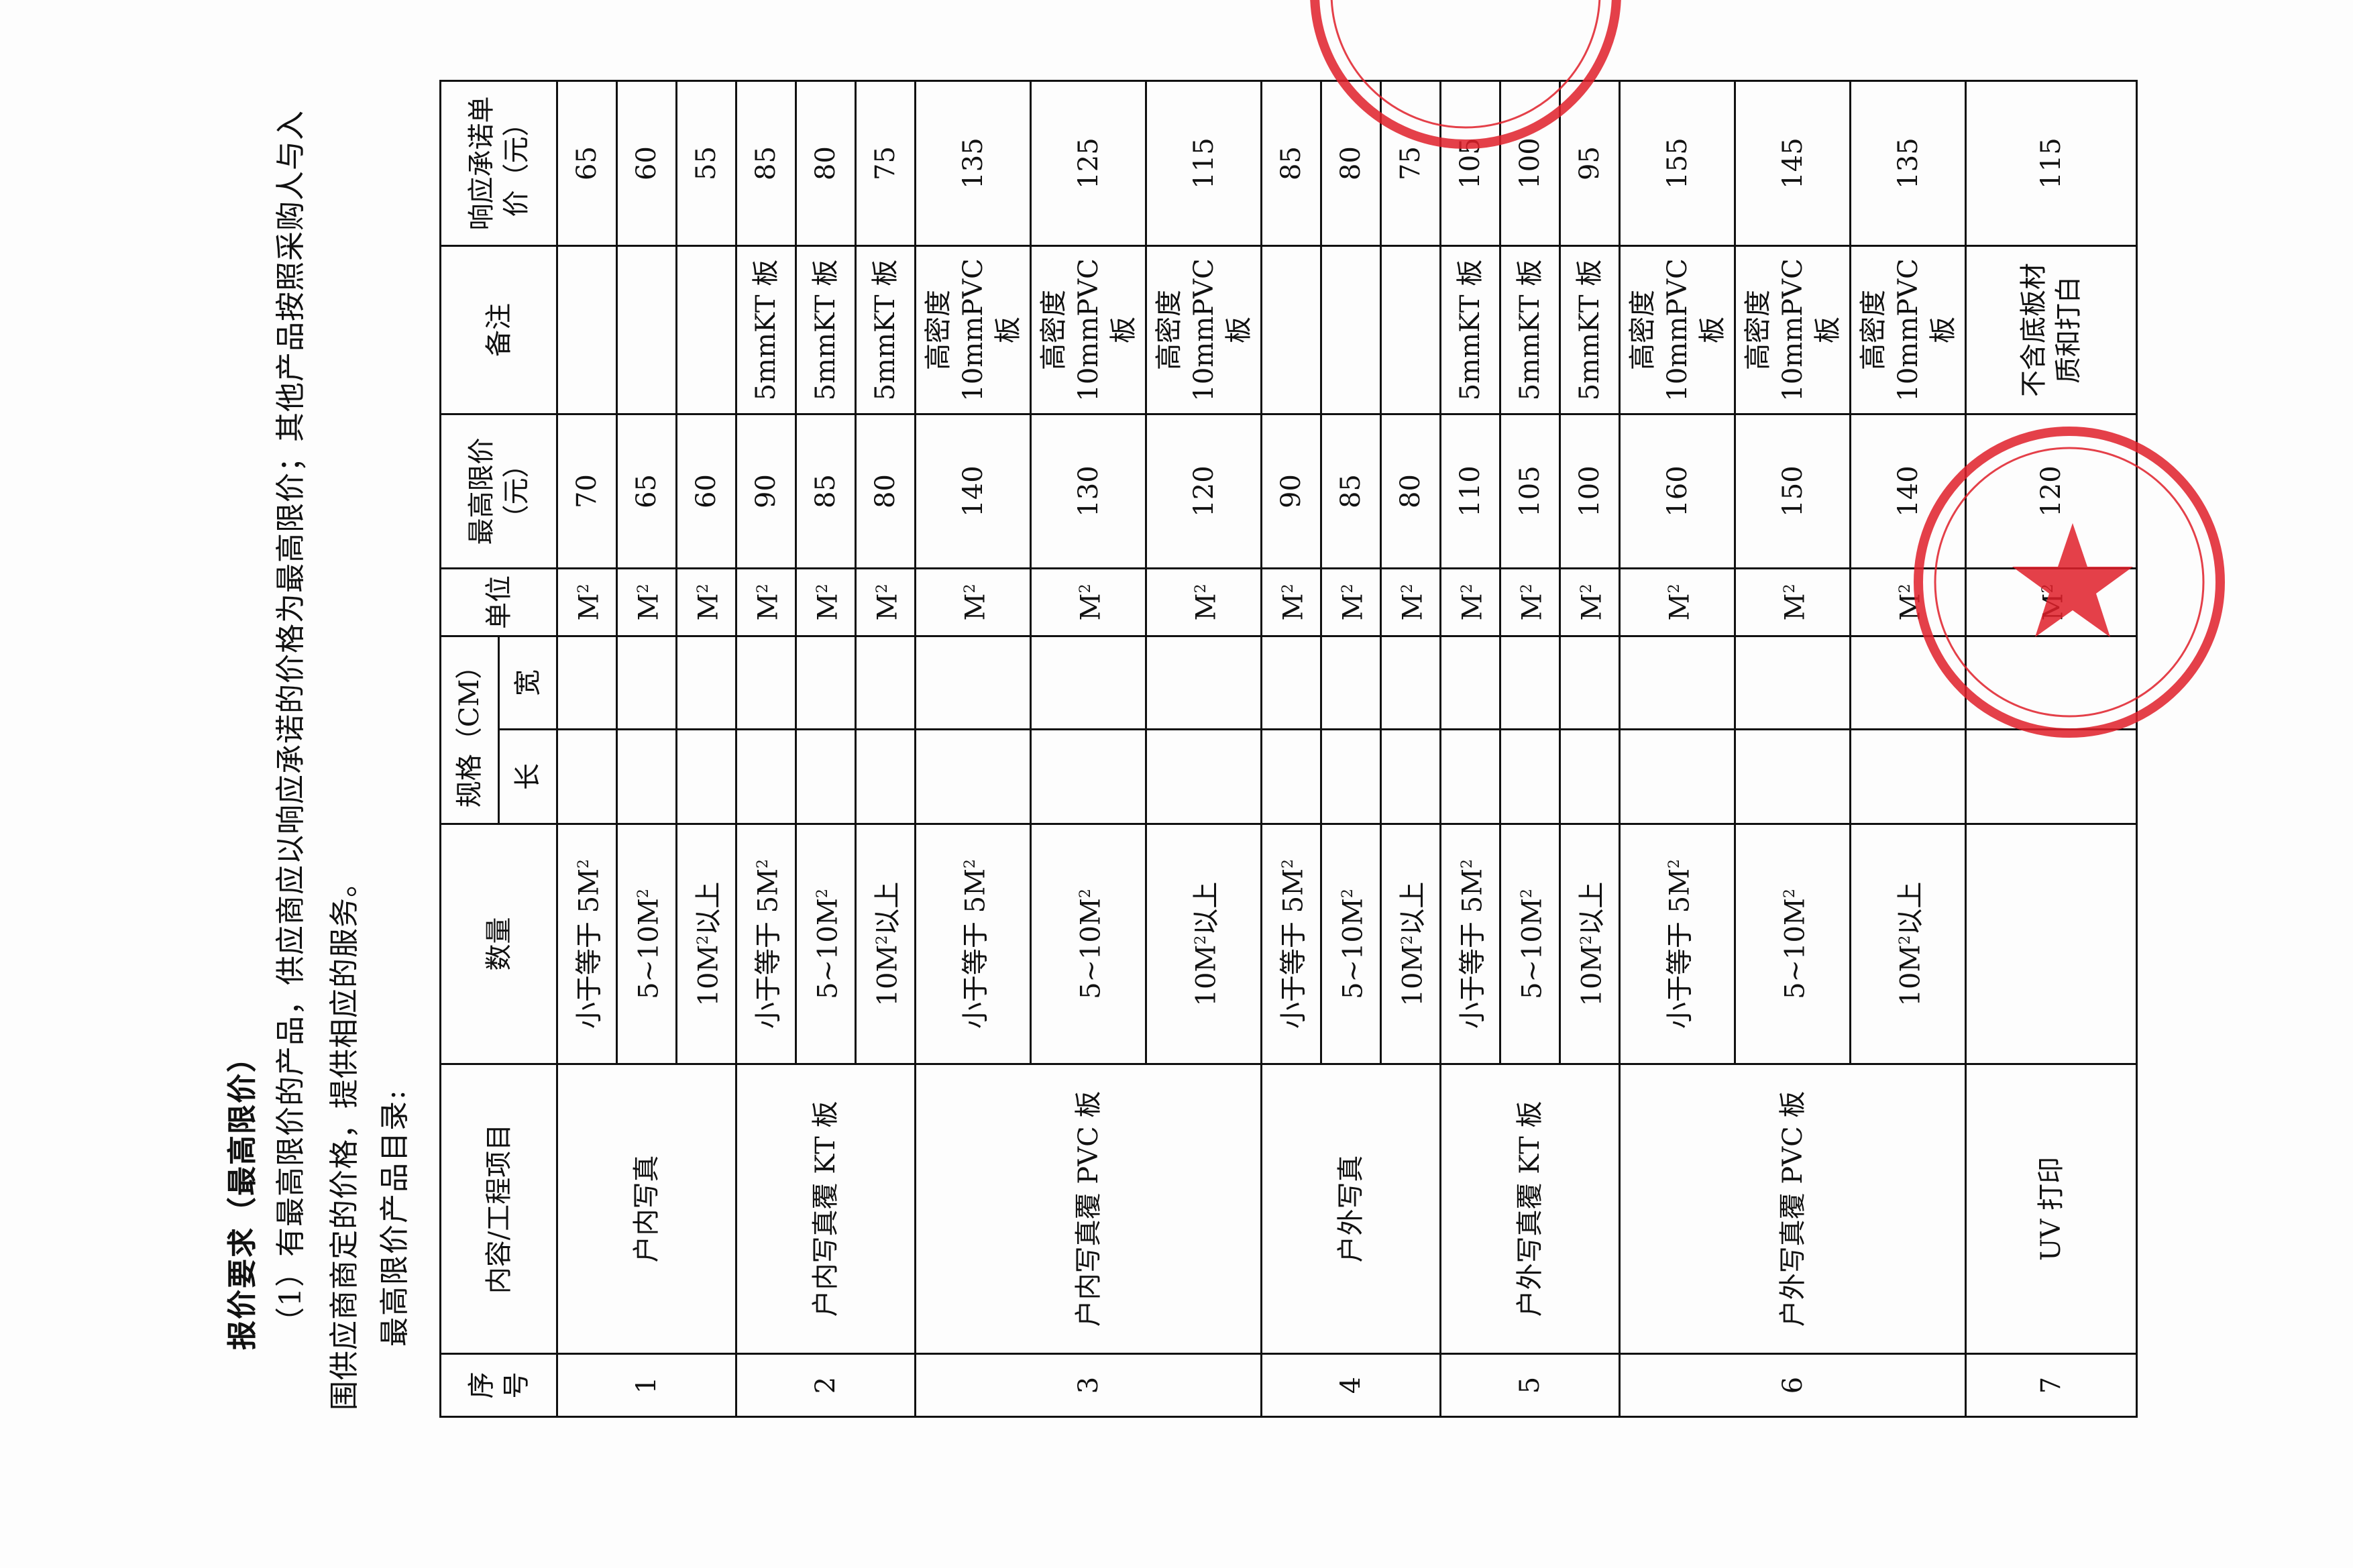 This screenshot has height=1568, width=2353. I want to click on table-row: 7 UV 打印 M2 120 不含底板材质和打白 115, so click(2051, 748).